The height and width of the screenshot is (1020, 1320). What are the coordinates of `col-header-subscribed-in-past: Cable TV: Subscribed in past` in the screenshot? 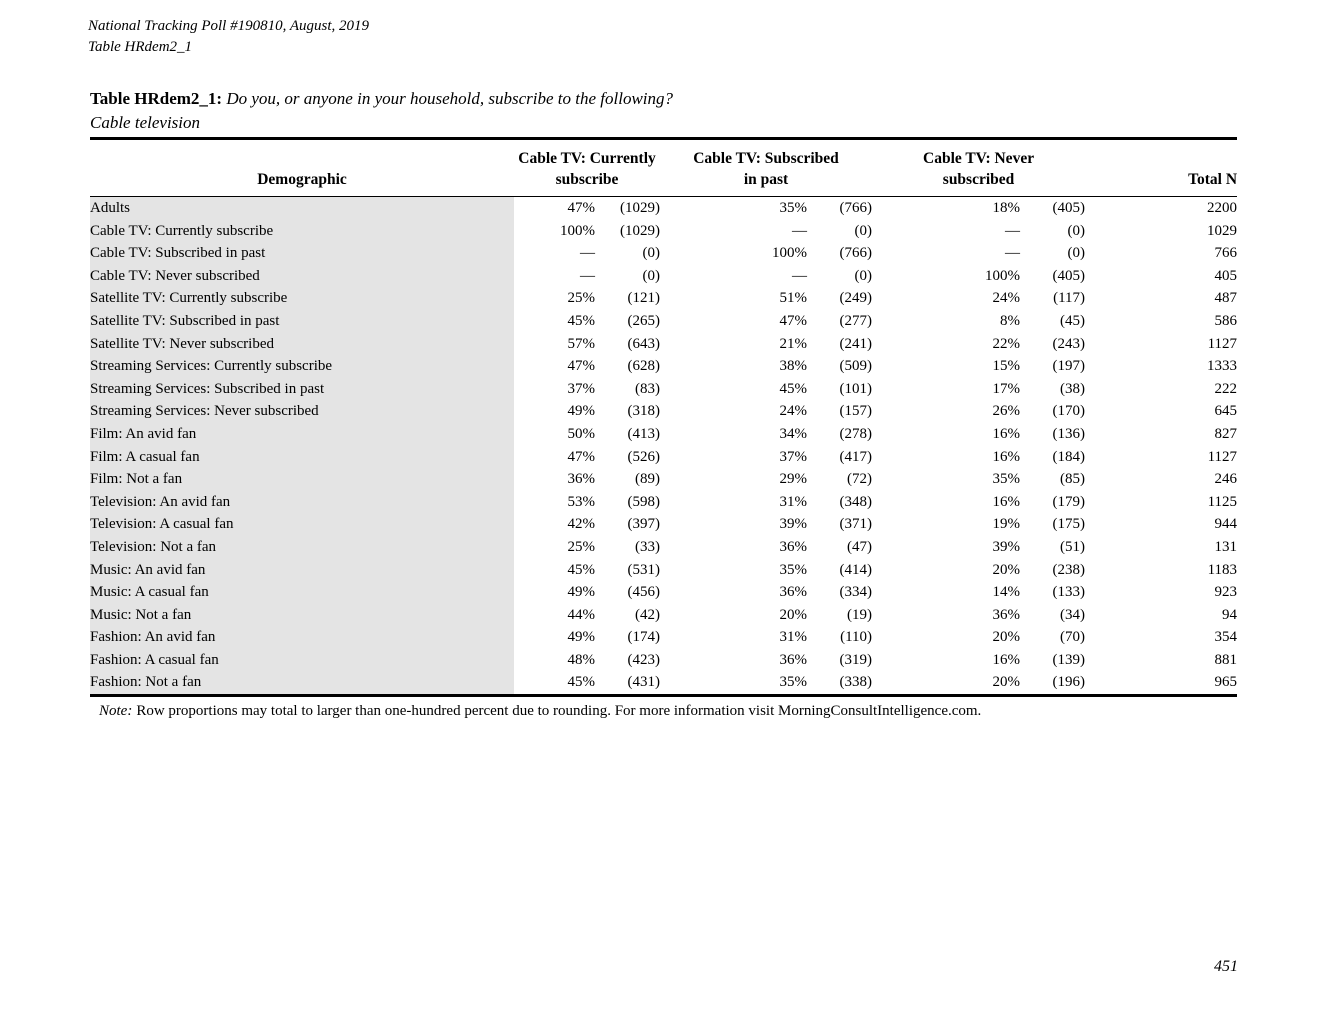 It's located at (766, 167).